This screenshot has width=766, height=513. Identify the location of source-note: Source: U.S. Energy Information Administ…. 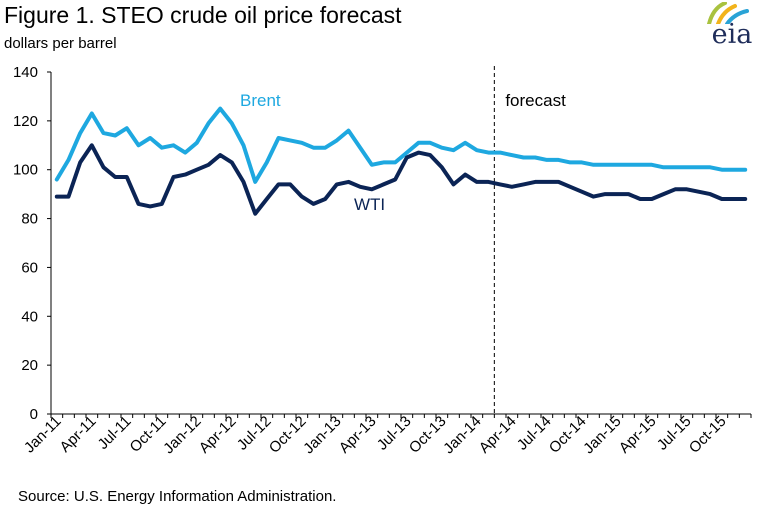
(177, 496).